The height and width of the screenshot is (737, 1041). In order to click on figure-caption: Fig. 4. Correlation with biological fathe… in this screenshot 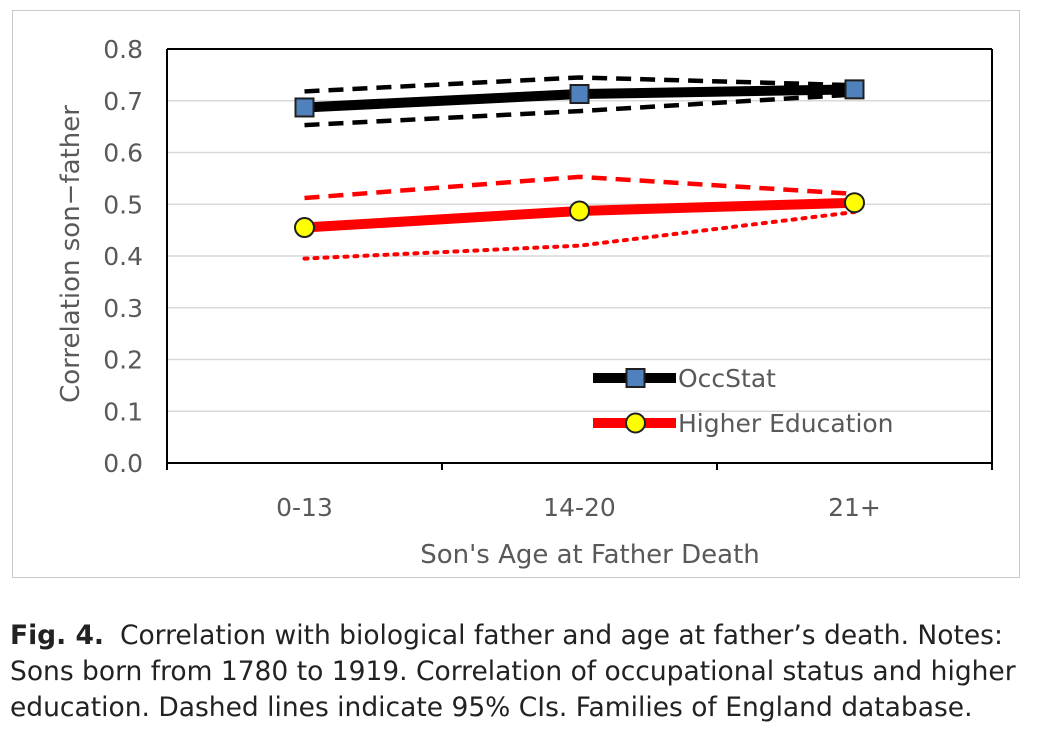, I will do `click(520, 672)`.